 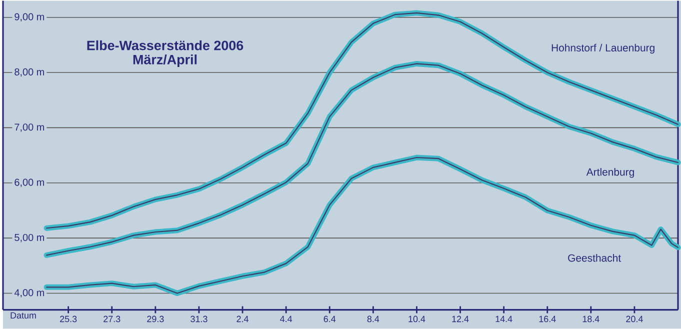 What do you see at coordinates (165, 45) in the screenshot?
I see `text: Elbe-Wasserstände 2006` at bounding box center [165, 45].